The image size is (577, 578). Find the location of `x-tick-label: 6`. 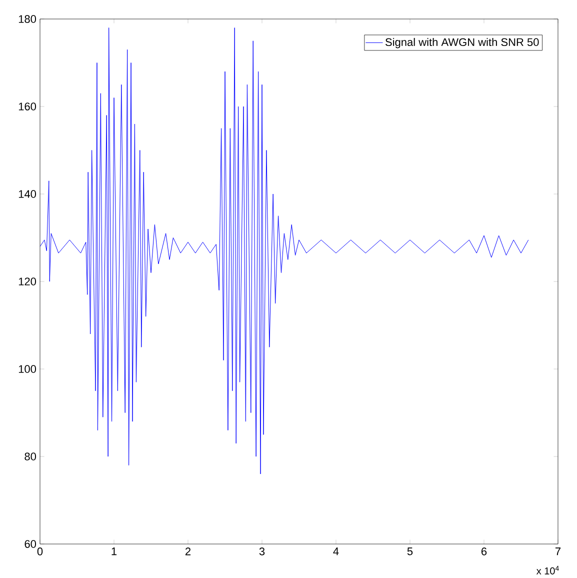

x-tick-label: 6 is located at coordinates (484, 552).